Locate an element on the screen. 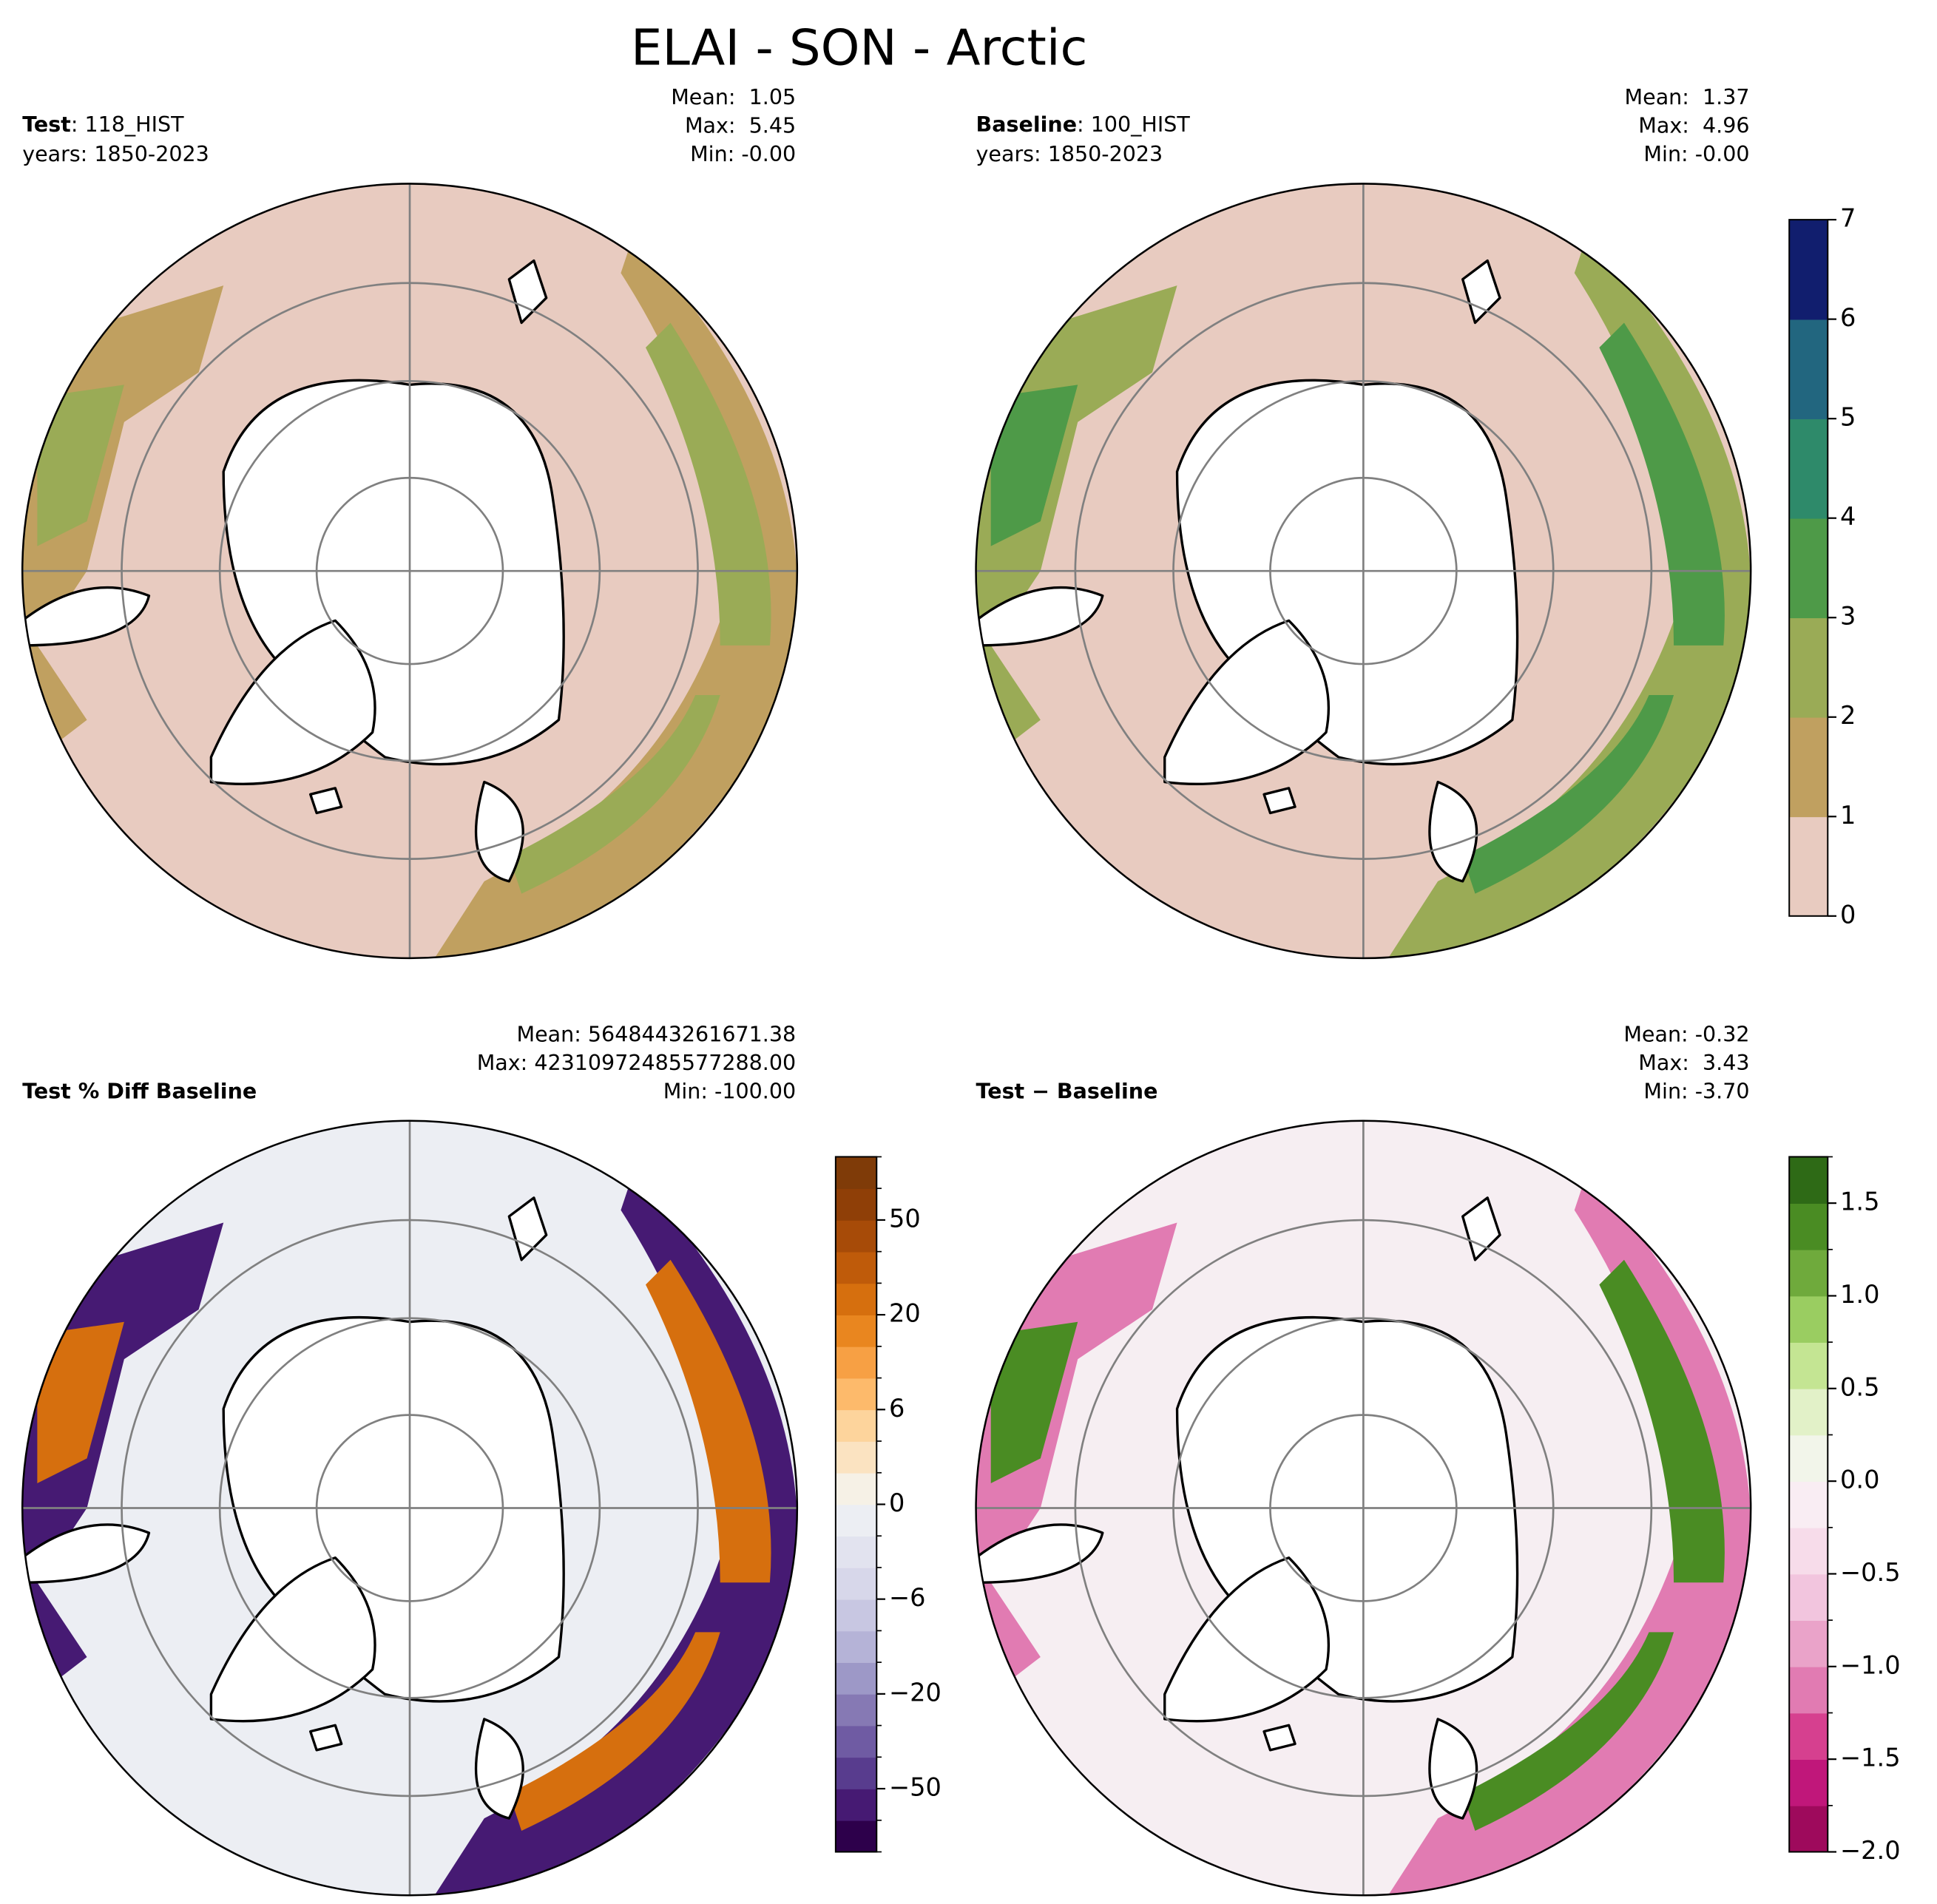 Image resolution: width=1937 pixels, height=1904 pixels. colorbar-tick-label: 1.5 is located at coordinates (1859, 1202).